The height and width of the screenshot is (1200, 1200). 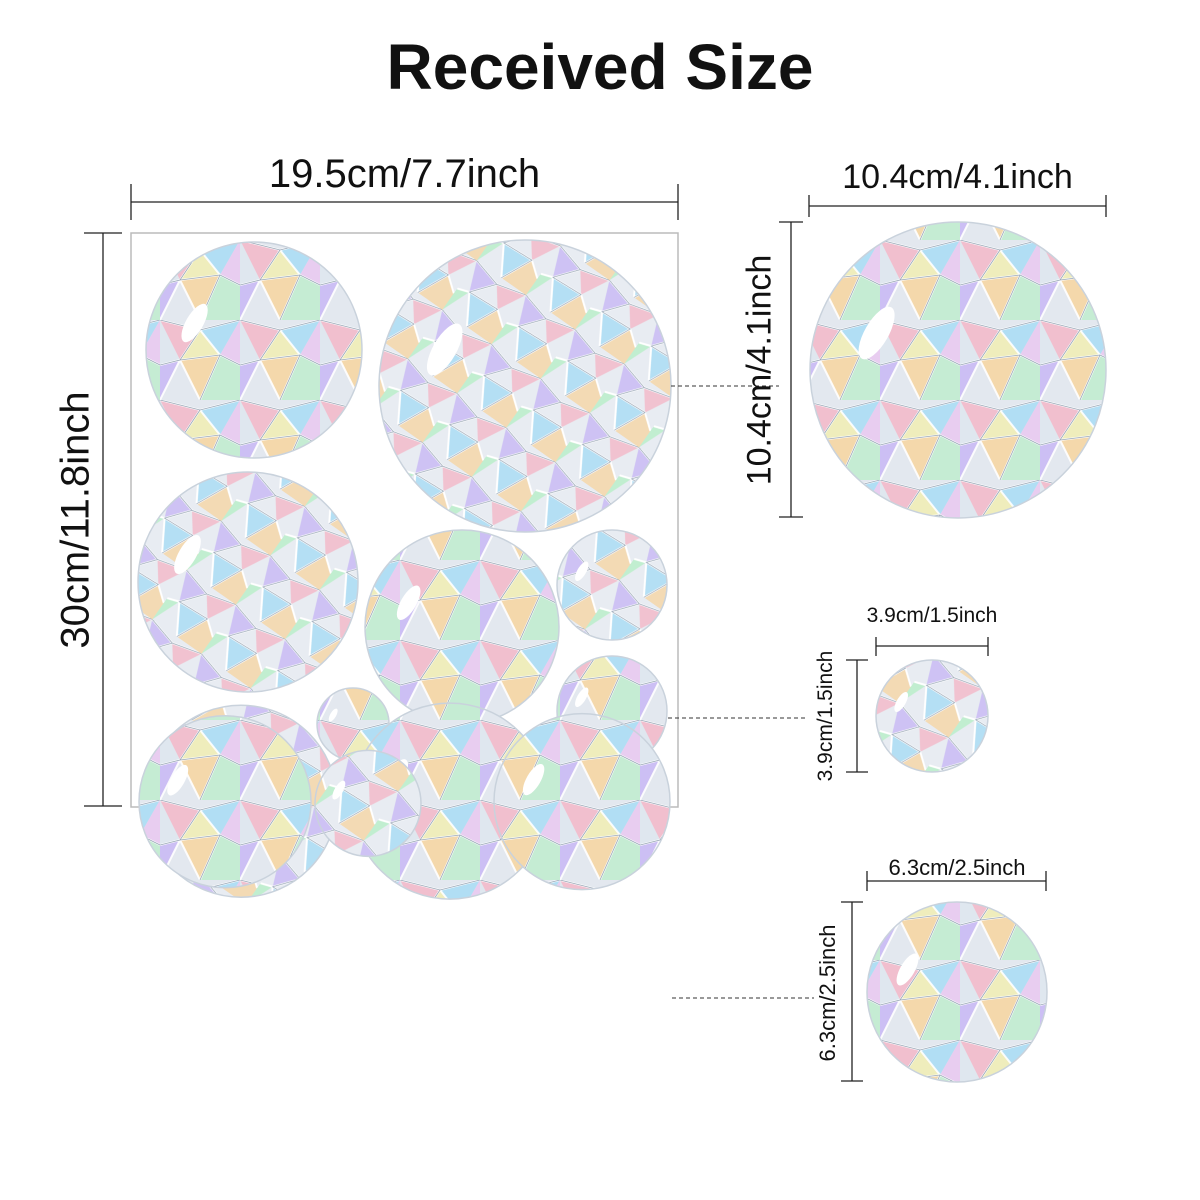 I want to click on small-width-label: 3.9cm/1.5inch, so click(x=932, y=615).